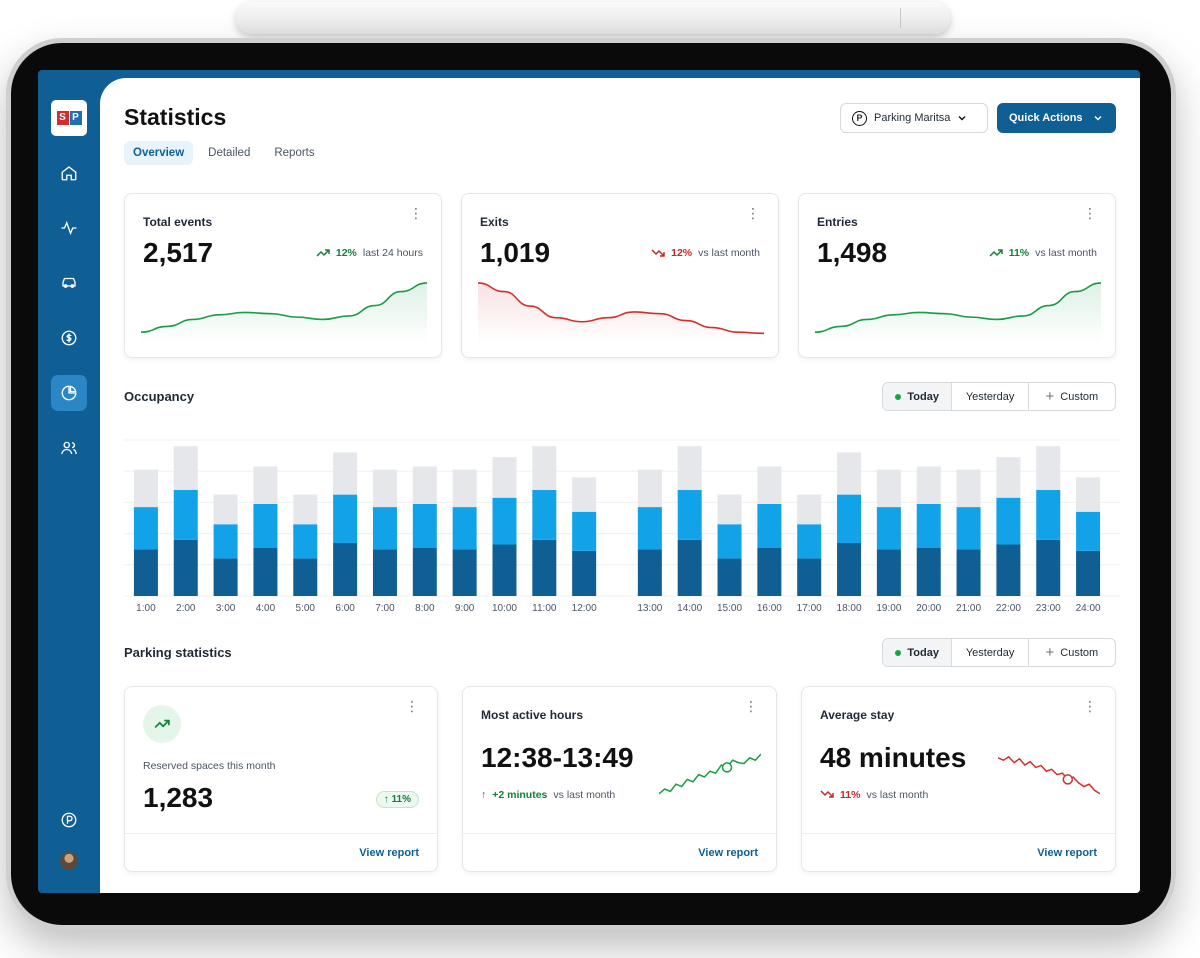 This screenshot has width=1200, height=958. Describe the element at coordinates (159, 153) in the screenshot. I see `tab-overview: Overview` at that location.